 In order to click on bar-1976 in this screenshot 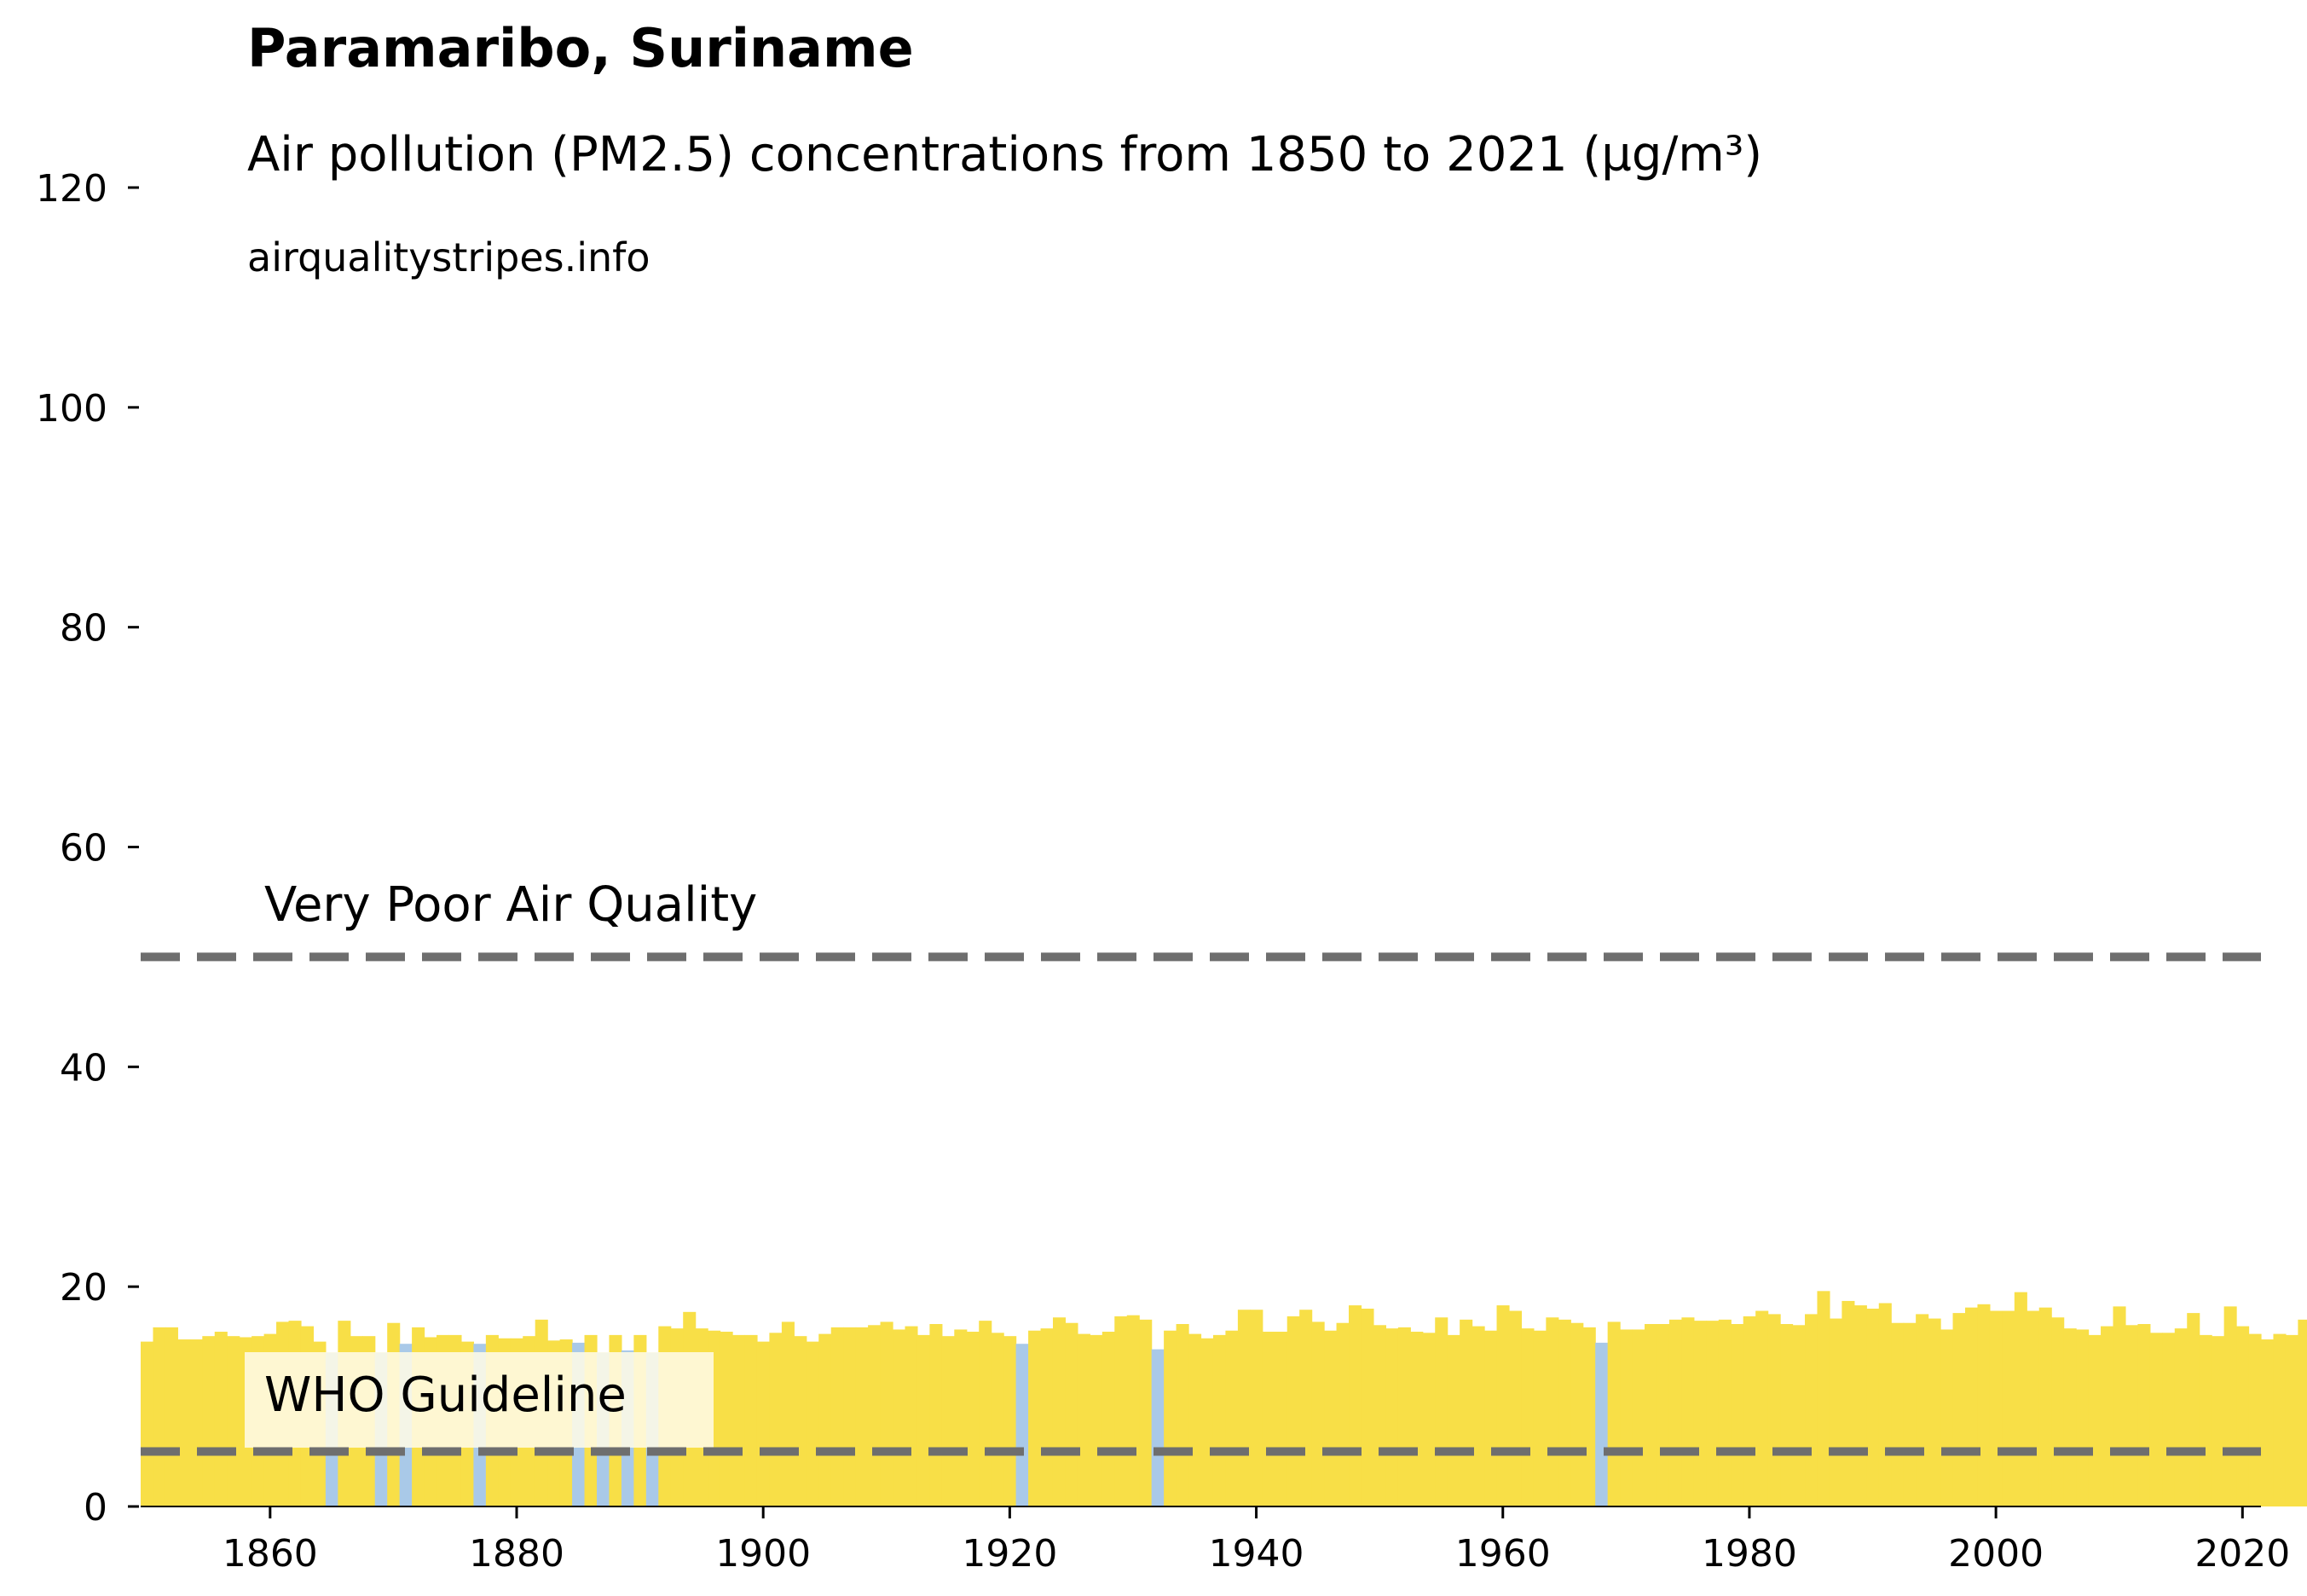, I will do `click(1700, 1413)`.